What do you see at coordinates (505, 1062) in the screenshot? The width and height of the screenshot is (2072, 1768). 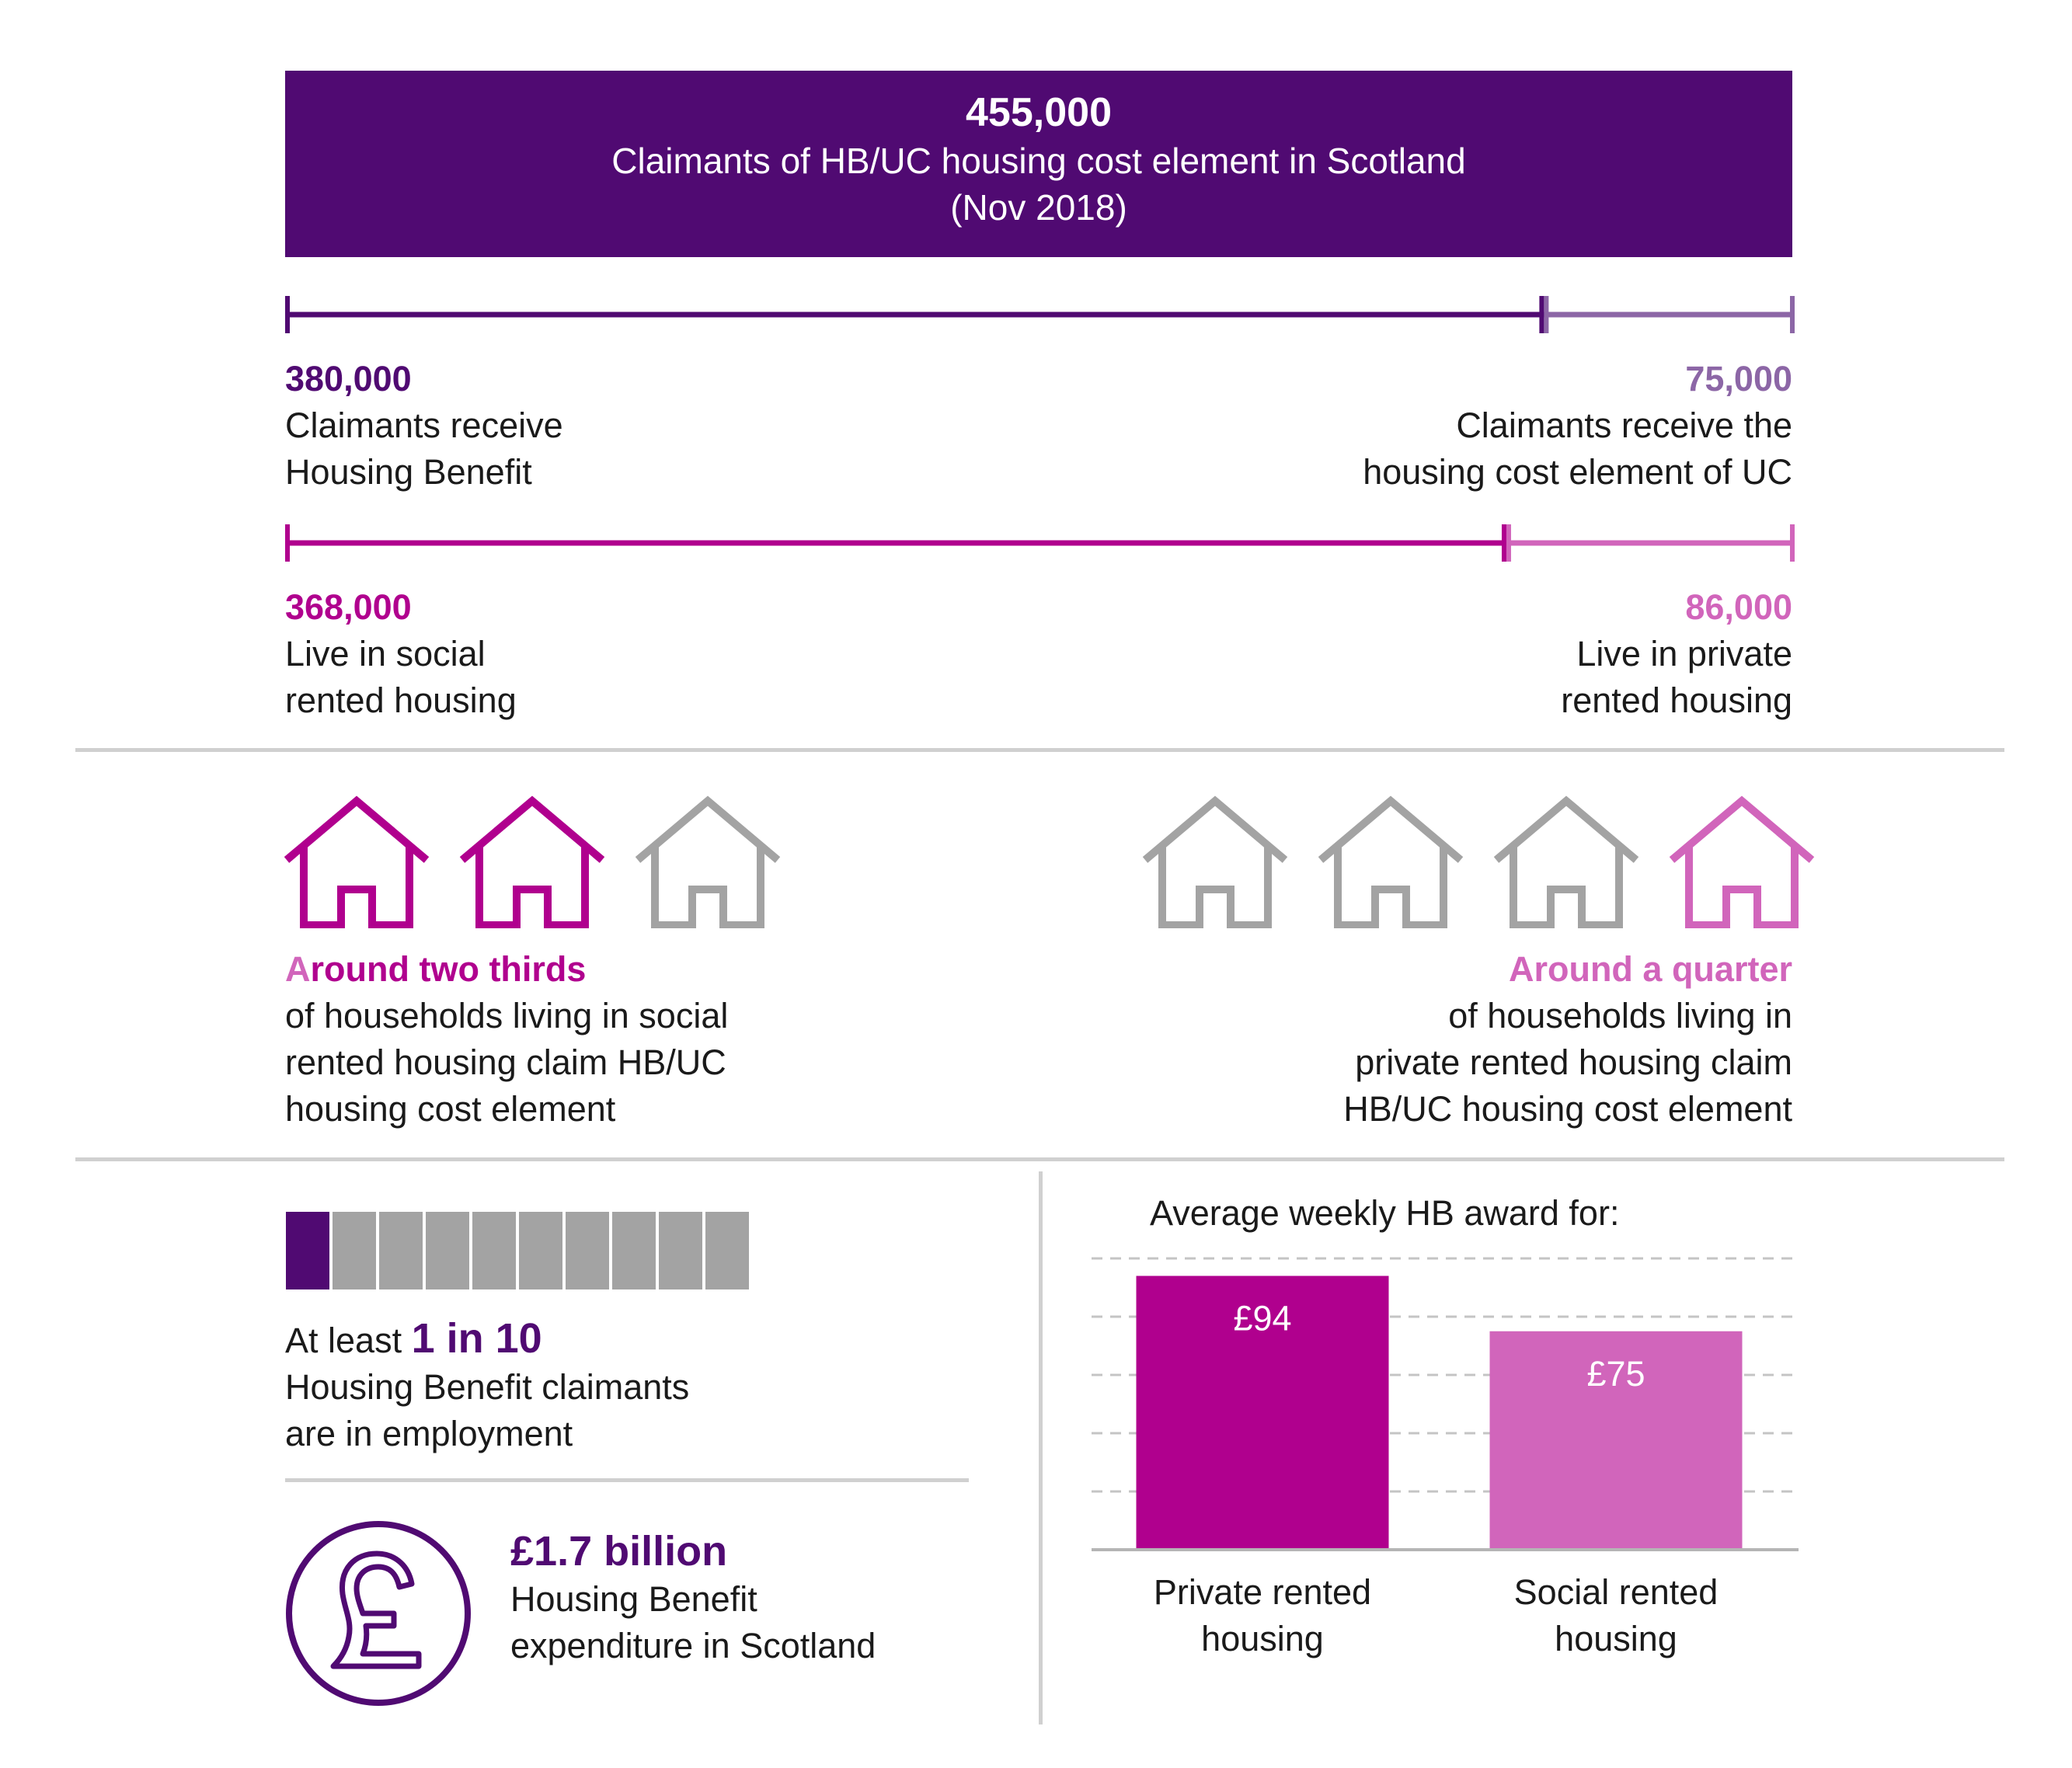 I see `social-share-line-2: rented housing claim HB/UC` at bounding box center [505, 1062].